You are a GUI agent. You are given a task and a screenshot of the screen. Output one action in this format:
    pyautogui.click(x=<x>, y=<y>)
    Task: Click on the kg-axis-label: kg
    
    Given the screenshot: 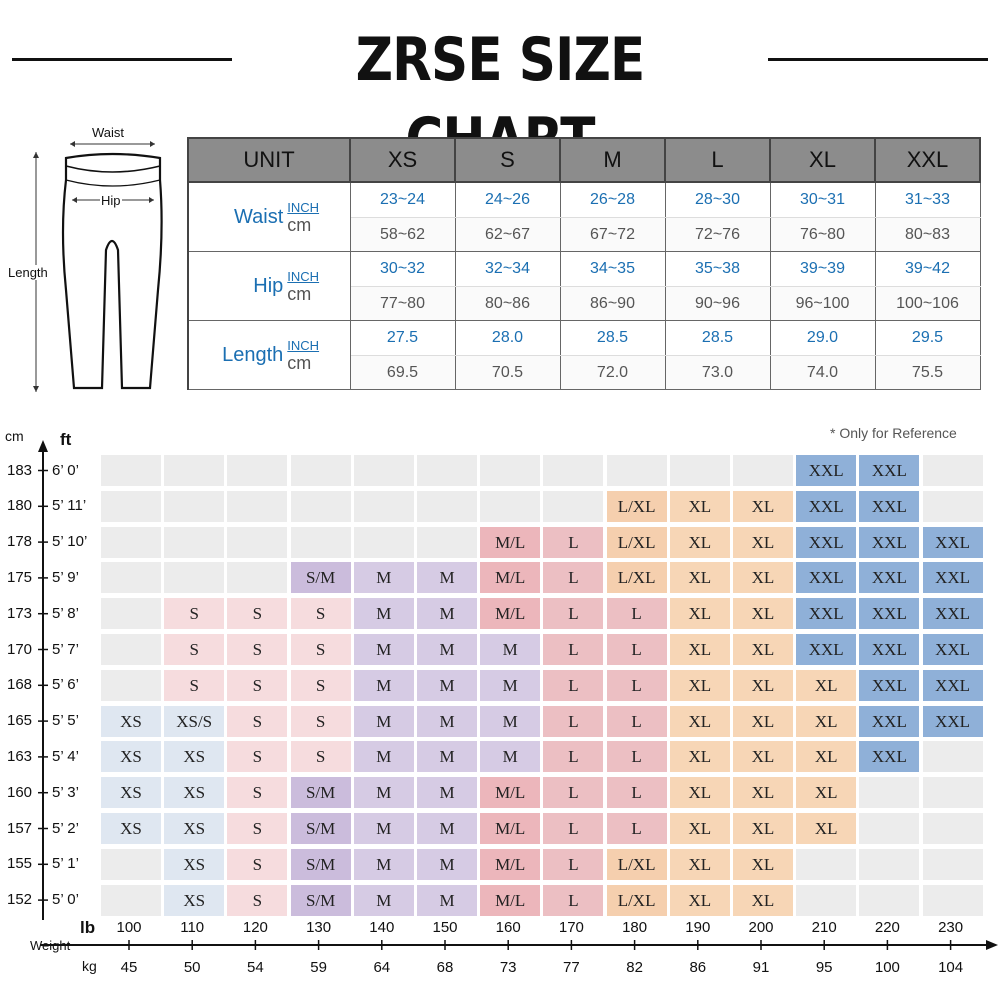 What is the action you would take?
    pyautogui.click(x=89, y=966)
    